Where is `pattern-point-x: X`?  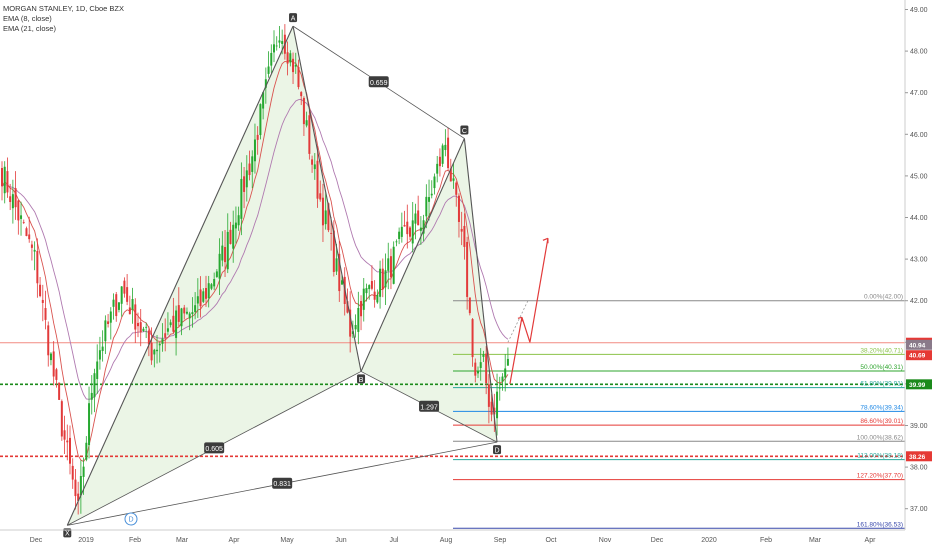 pattern-point-x: X is located at coordinates (67, 534).